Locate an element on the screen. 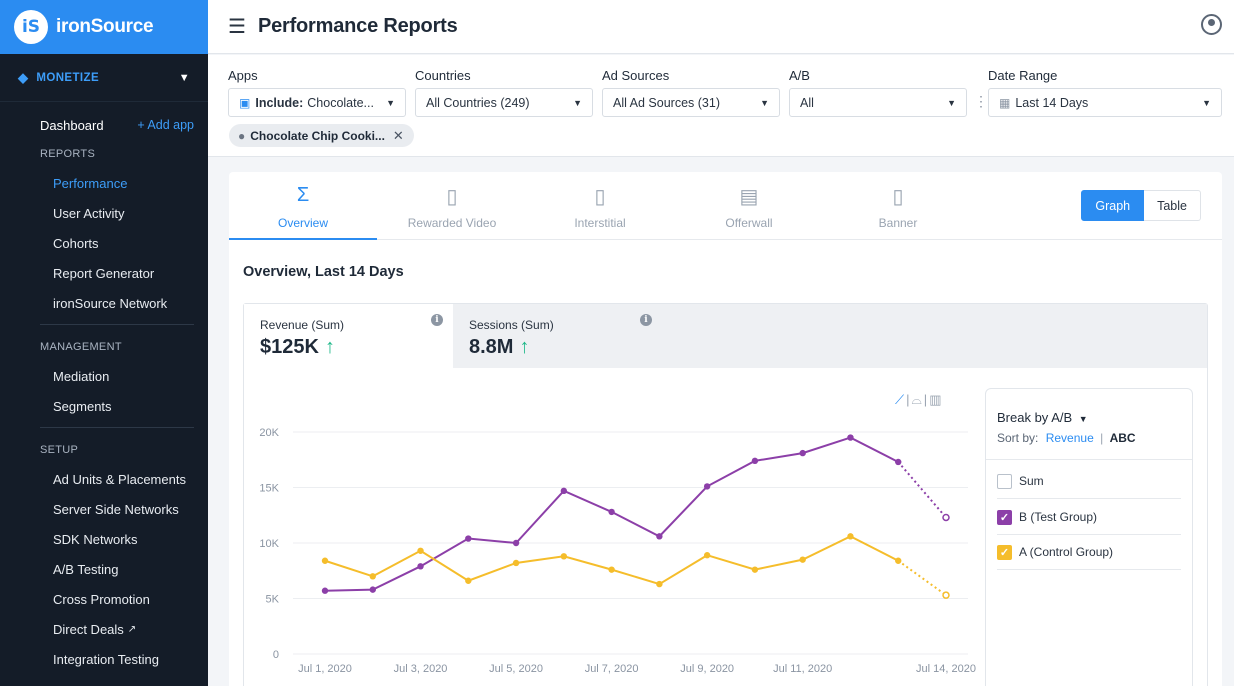 Image resolution: width=1234 pixels, height=686 pixels. sidebar-item-sdk-networks: SDK Networks is located at coordinates (95, 539).